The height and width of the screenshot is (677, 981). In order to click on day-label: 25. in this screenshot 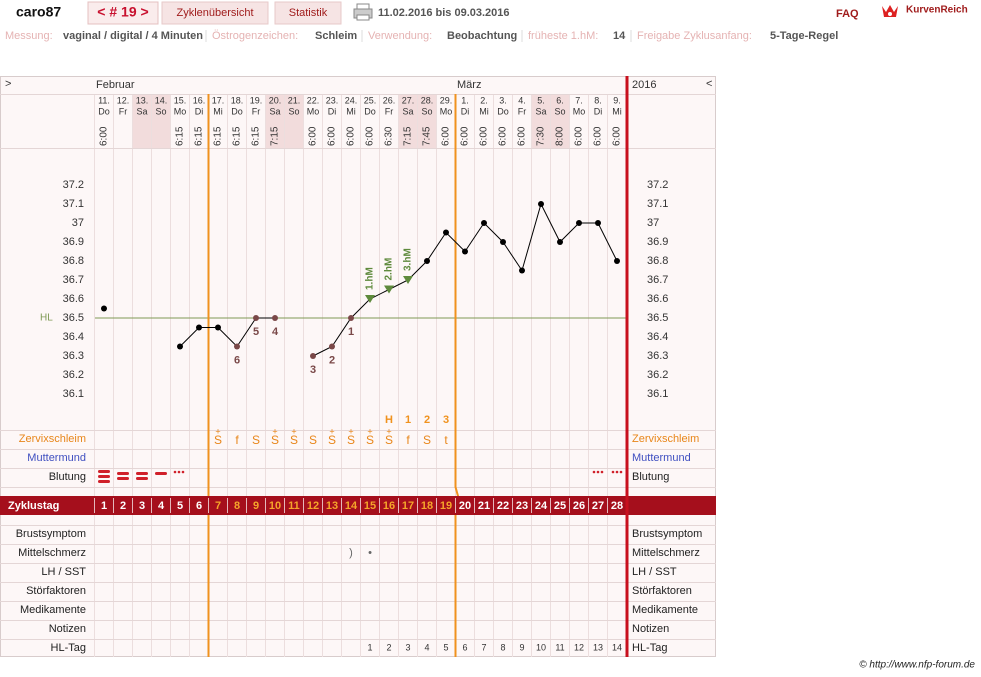, I will do `click(370, 100)`.